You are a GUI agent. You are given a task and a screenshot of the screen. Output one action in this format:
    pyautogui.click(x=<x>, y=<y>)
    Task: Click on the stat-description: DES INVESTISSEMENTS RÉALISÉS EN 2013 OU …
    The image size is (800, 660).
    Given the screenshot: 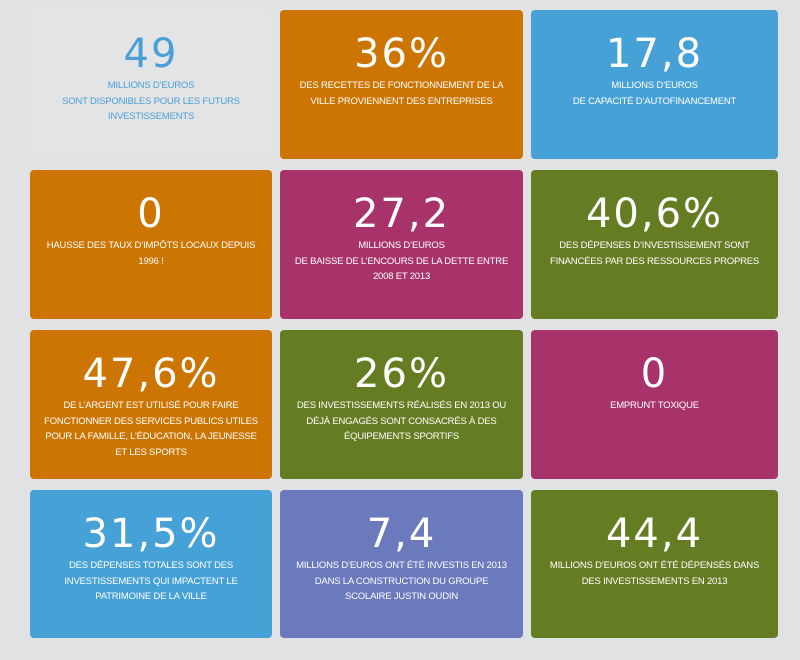 What is the action you would take?
    pyautogui.click(x=401, y=421)
    